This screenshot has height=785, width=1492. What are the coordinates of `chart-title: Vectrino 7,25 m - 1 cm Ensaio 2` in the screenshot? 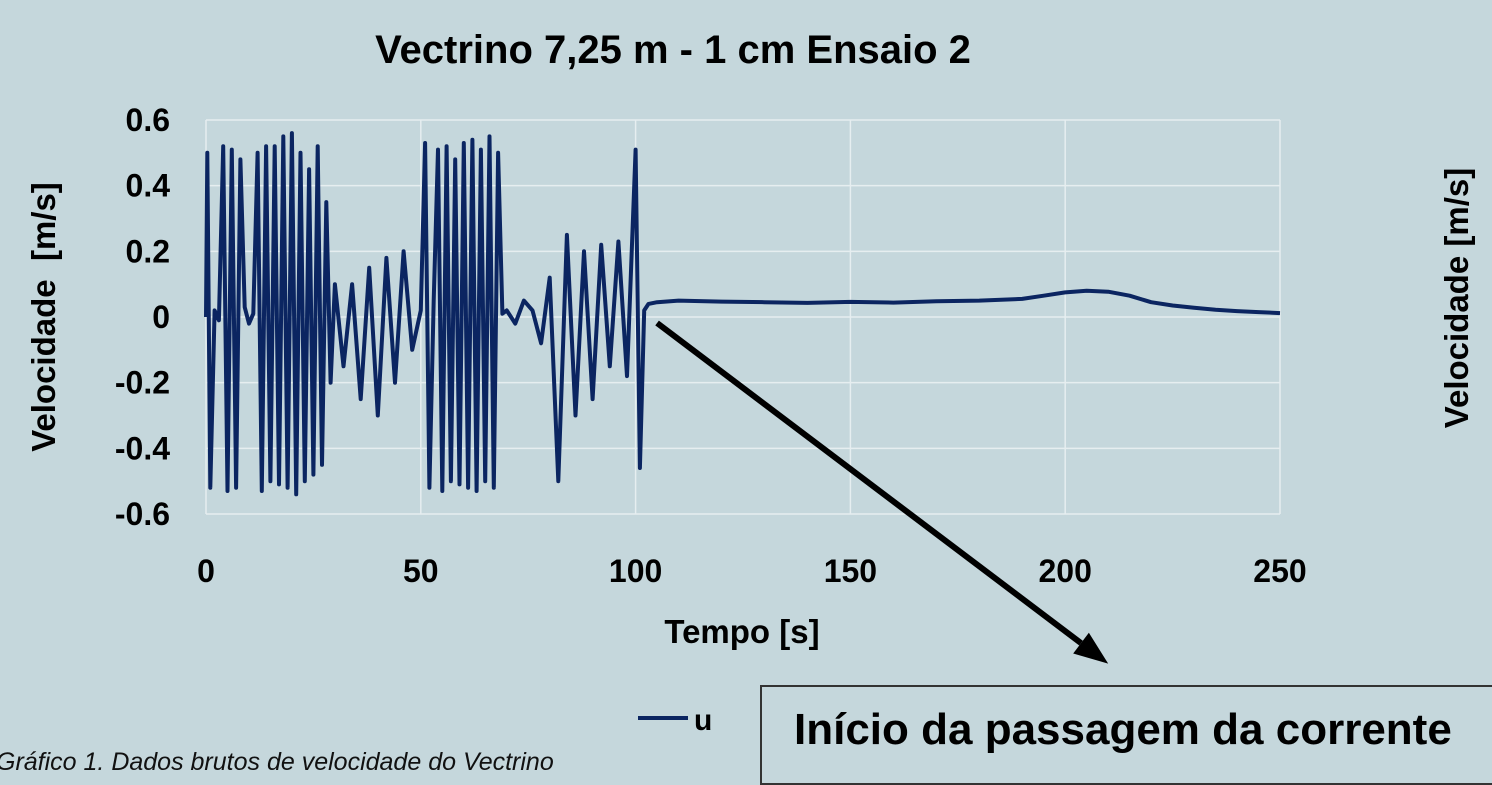 It's located at (673, 50).